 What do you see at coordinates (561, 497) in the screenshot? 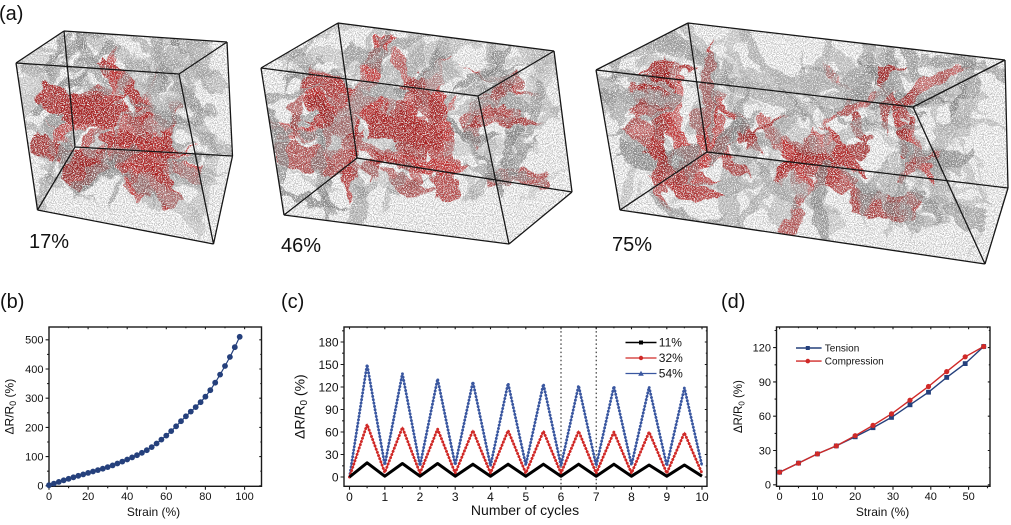
I see `svg-text: 6` at bounding box center [561, 497].